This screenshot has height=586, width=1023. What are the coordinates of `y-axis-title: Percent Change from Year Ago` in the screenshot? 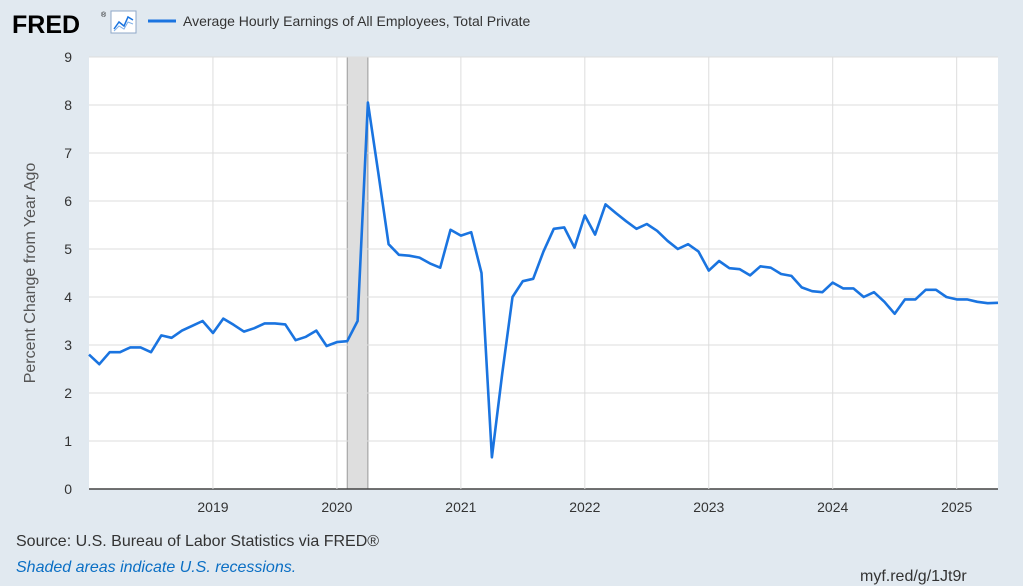 It's located at (30, 273).